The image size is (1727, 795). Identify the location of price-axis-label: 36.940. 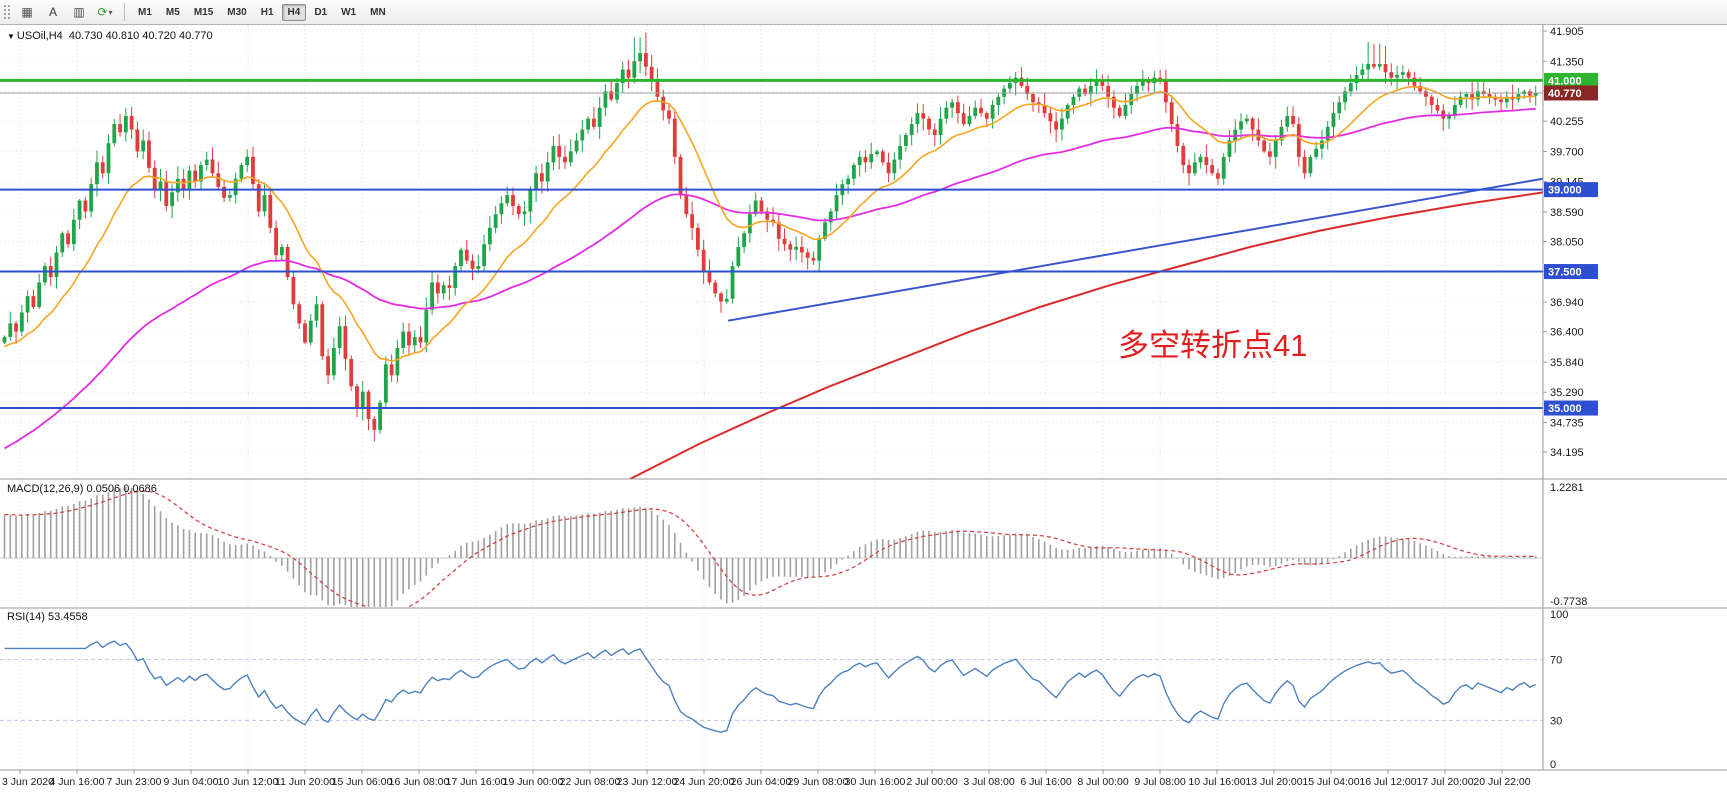
(1567, 303).